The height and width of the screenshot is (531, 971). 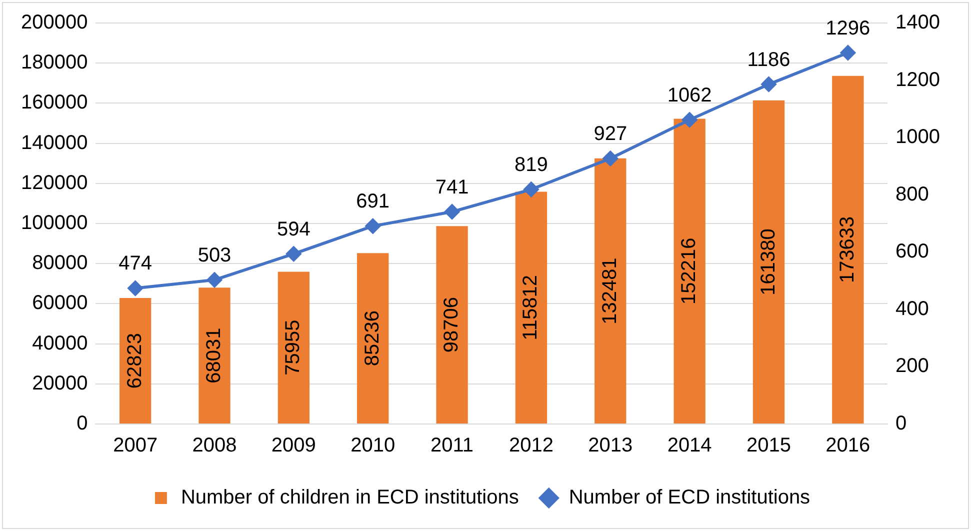 What do you see at coordinates (848, 445) in the screenshot?
I see `x-tick-label: 2016` at bounding box center [848, 445].